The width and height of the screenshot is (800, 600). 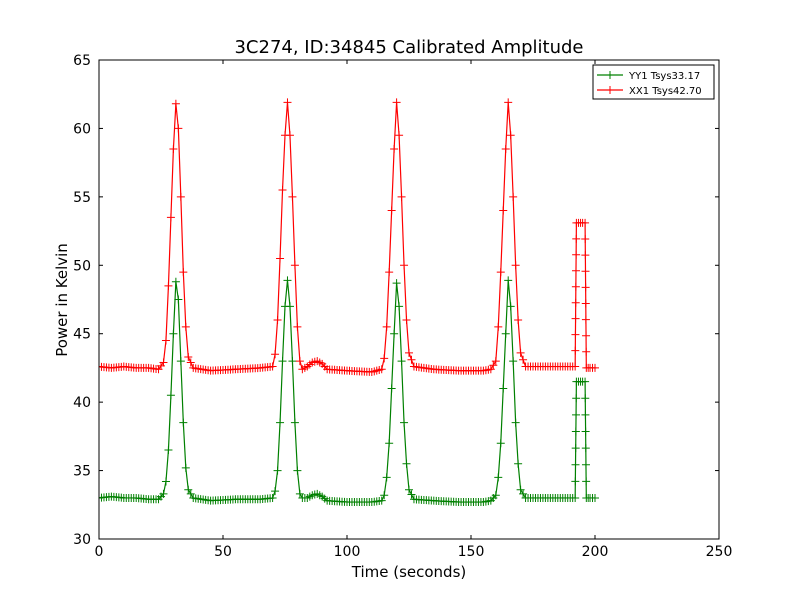 What do you see at coordinates (82, 198) in the screenshot?
I see `y-tick-label: 55` at bounding box center [82, 198].